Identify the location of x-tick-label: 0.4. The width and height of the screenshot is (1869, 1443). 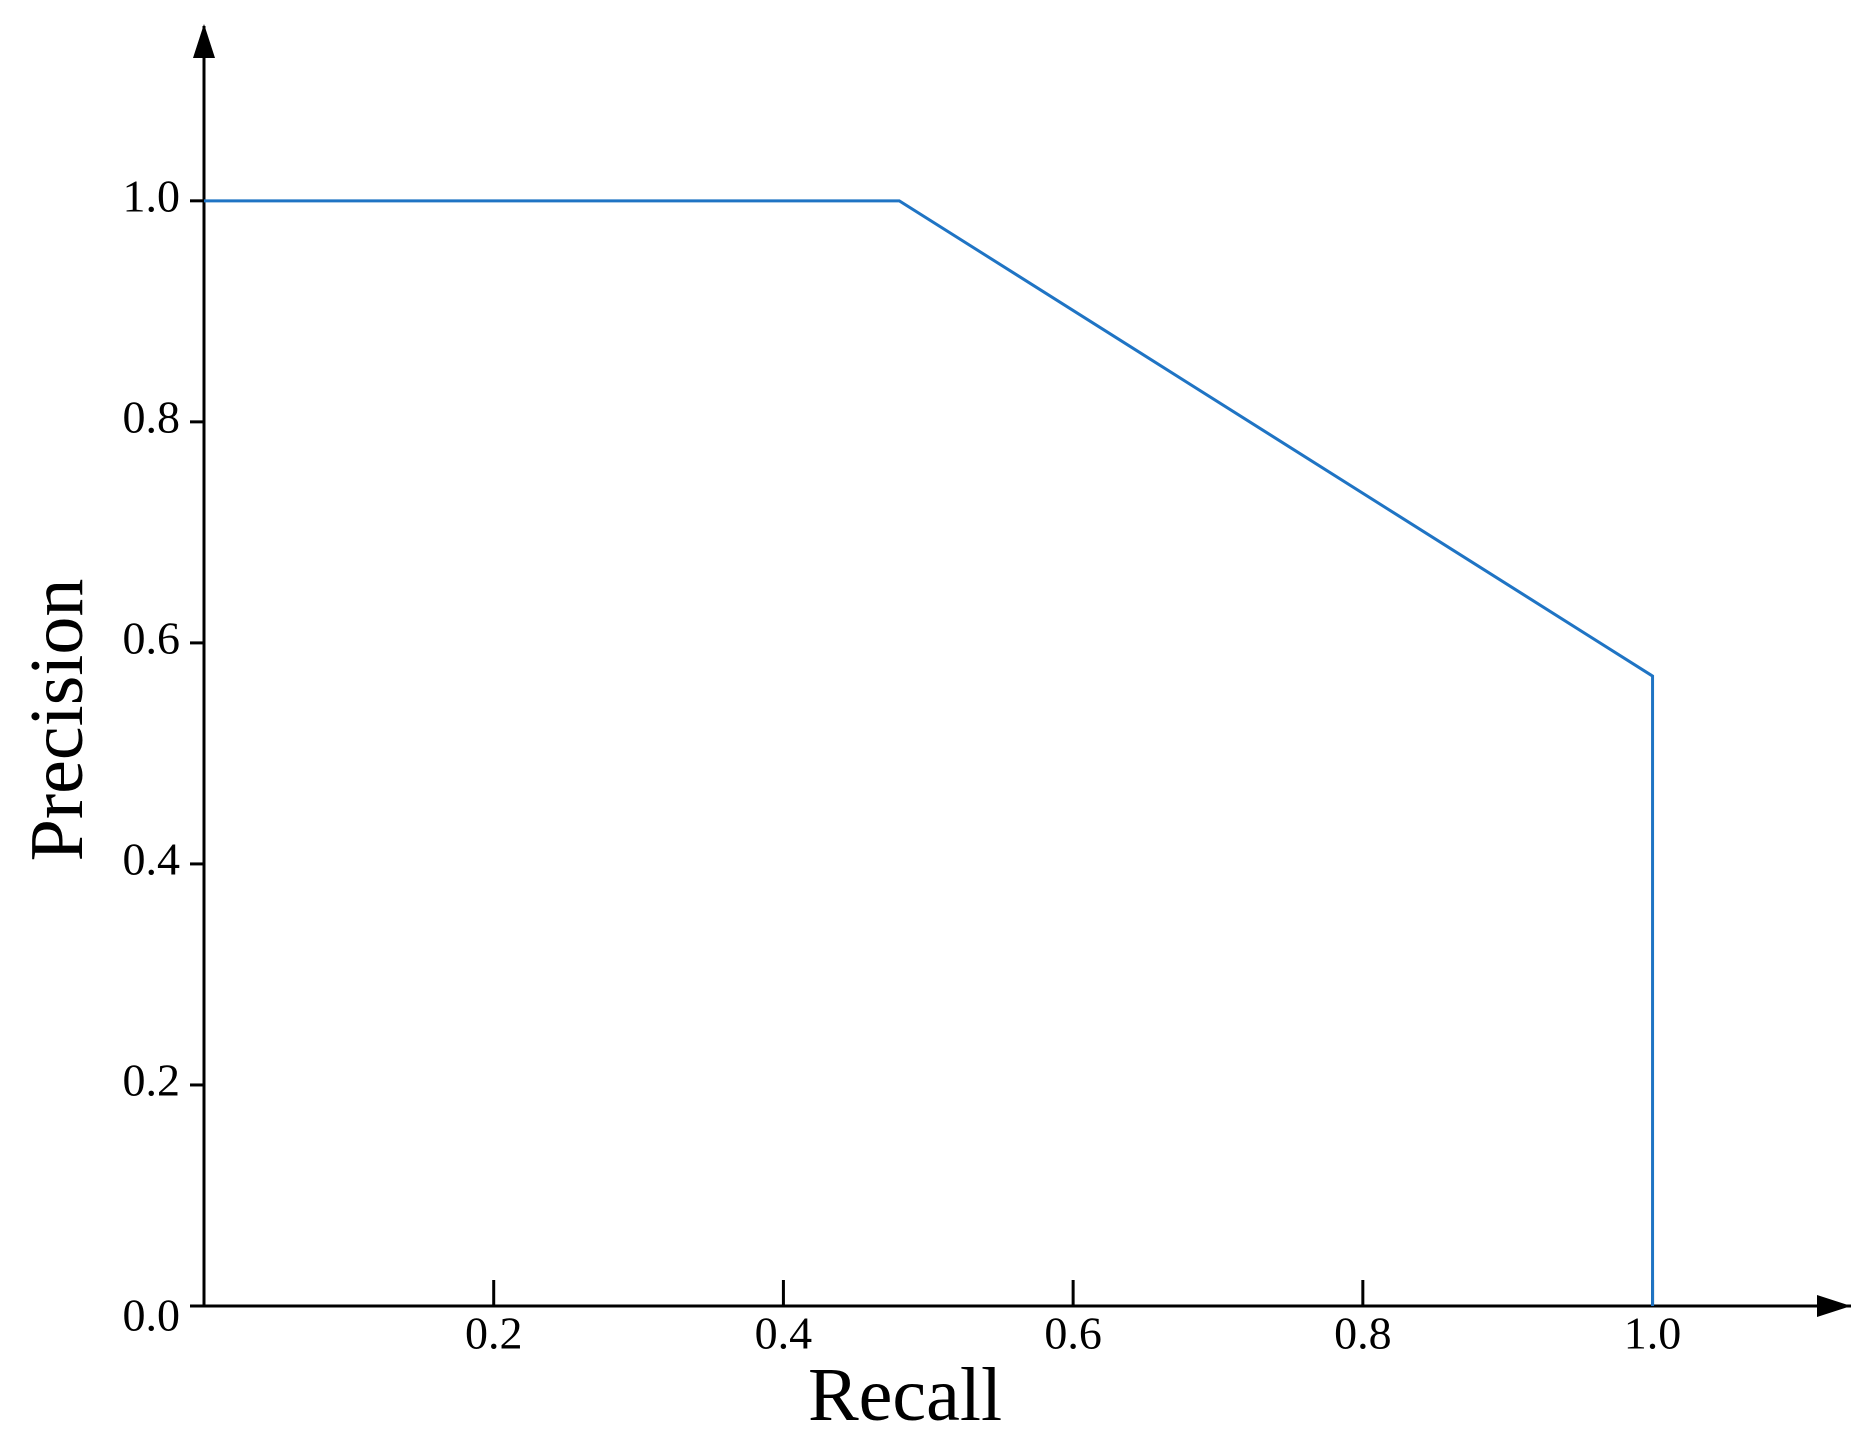
(784, 1333).